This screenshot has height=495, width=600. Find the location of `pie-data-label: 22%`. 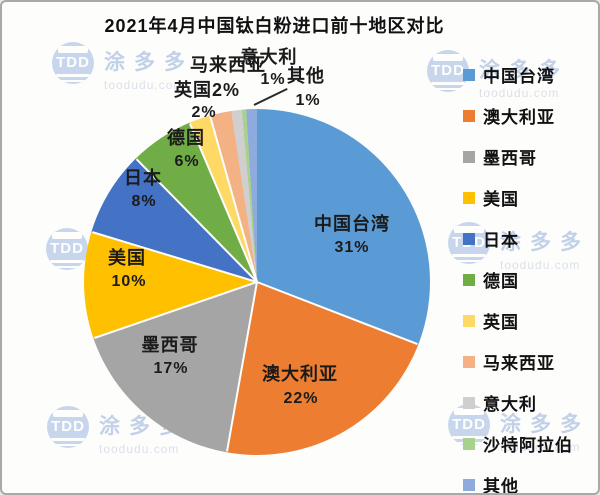

pie-data-label: 22% is located at coordinates (301, 398).